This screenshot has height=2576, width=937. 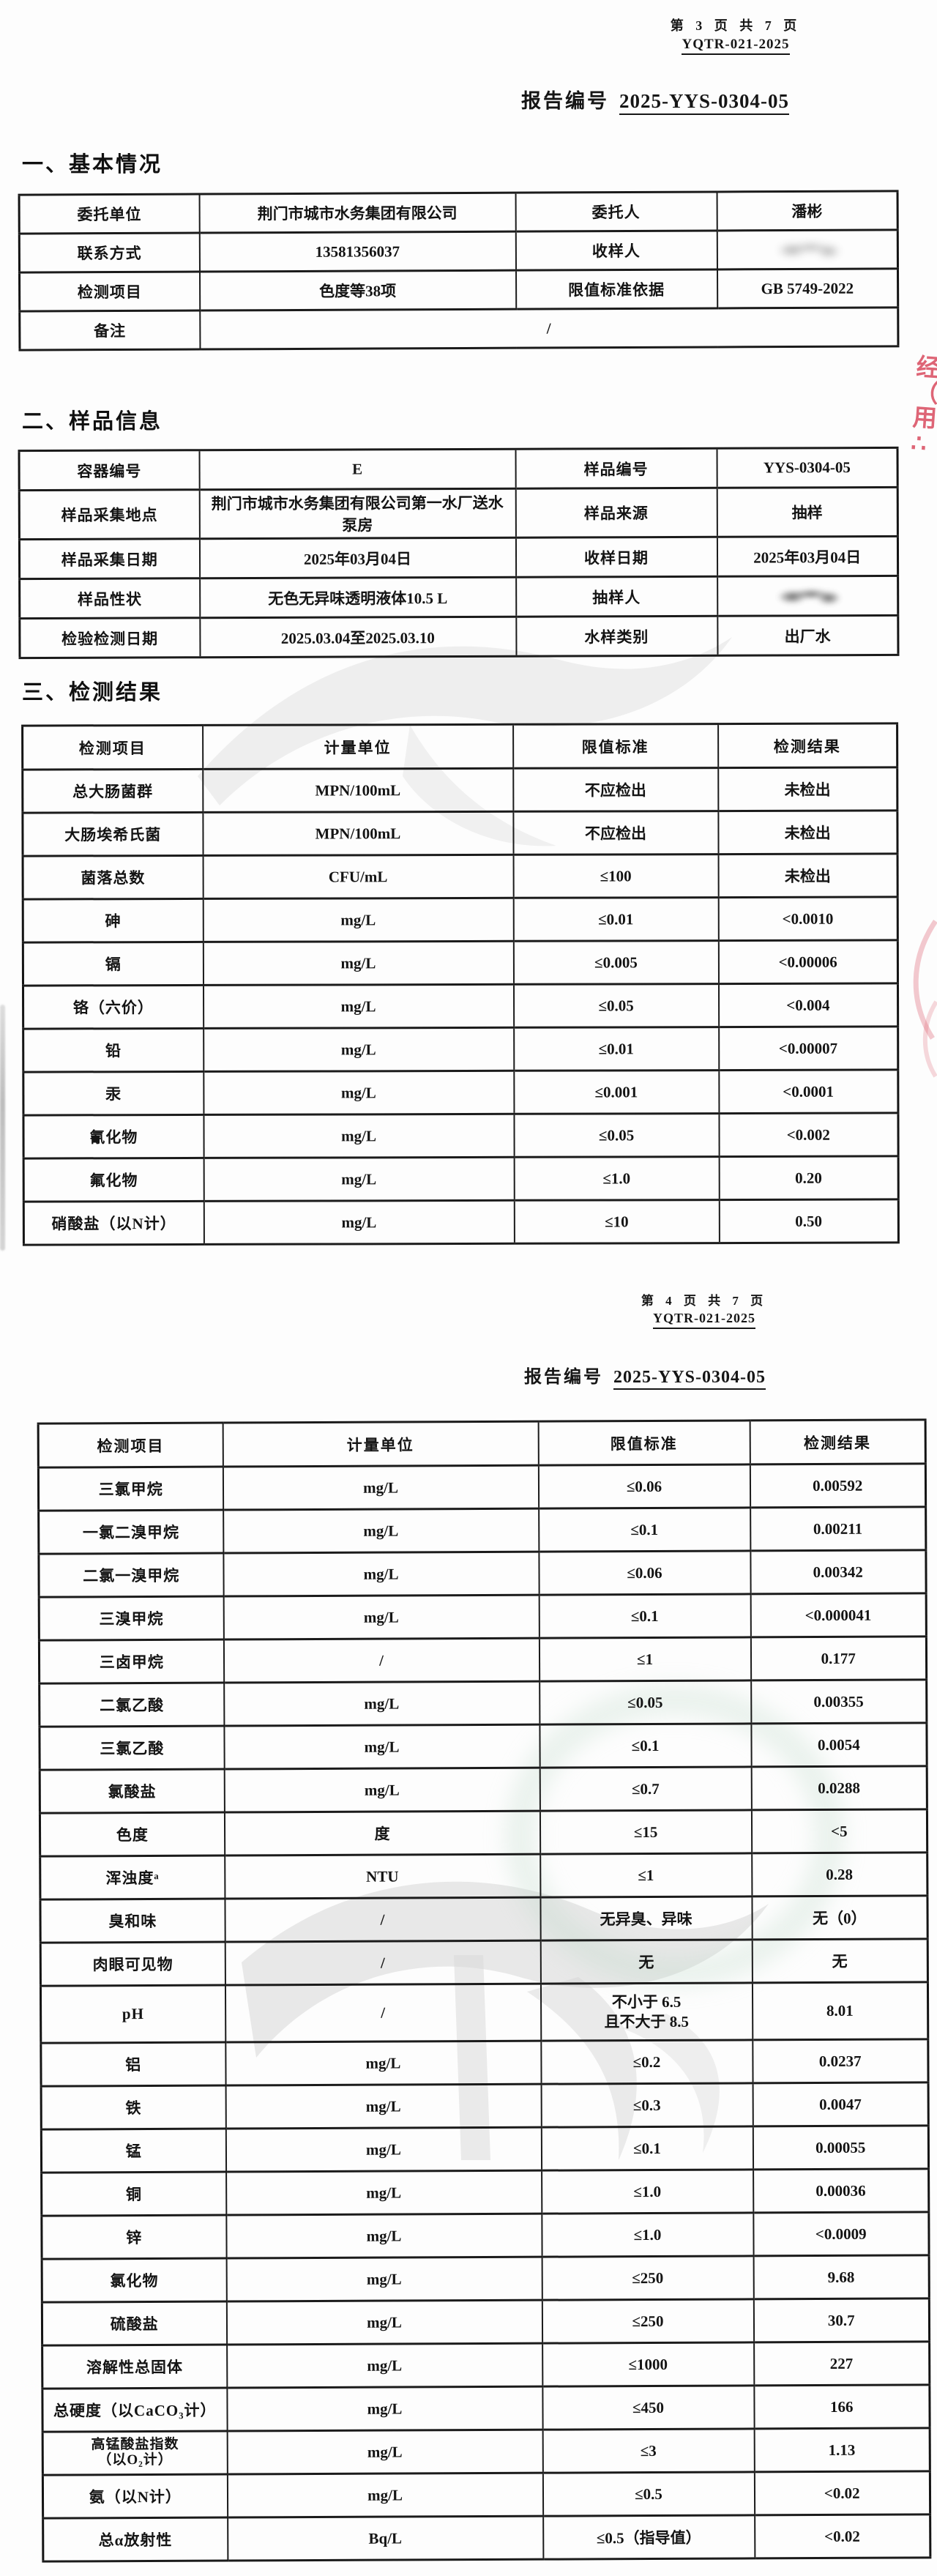 What do you see at coordinates (842, 2449) in the screenshot?
I see `result-value: 1.13` at bounding box center [842, 2449].